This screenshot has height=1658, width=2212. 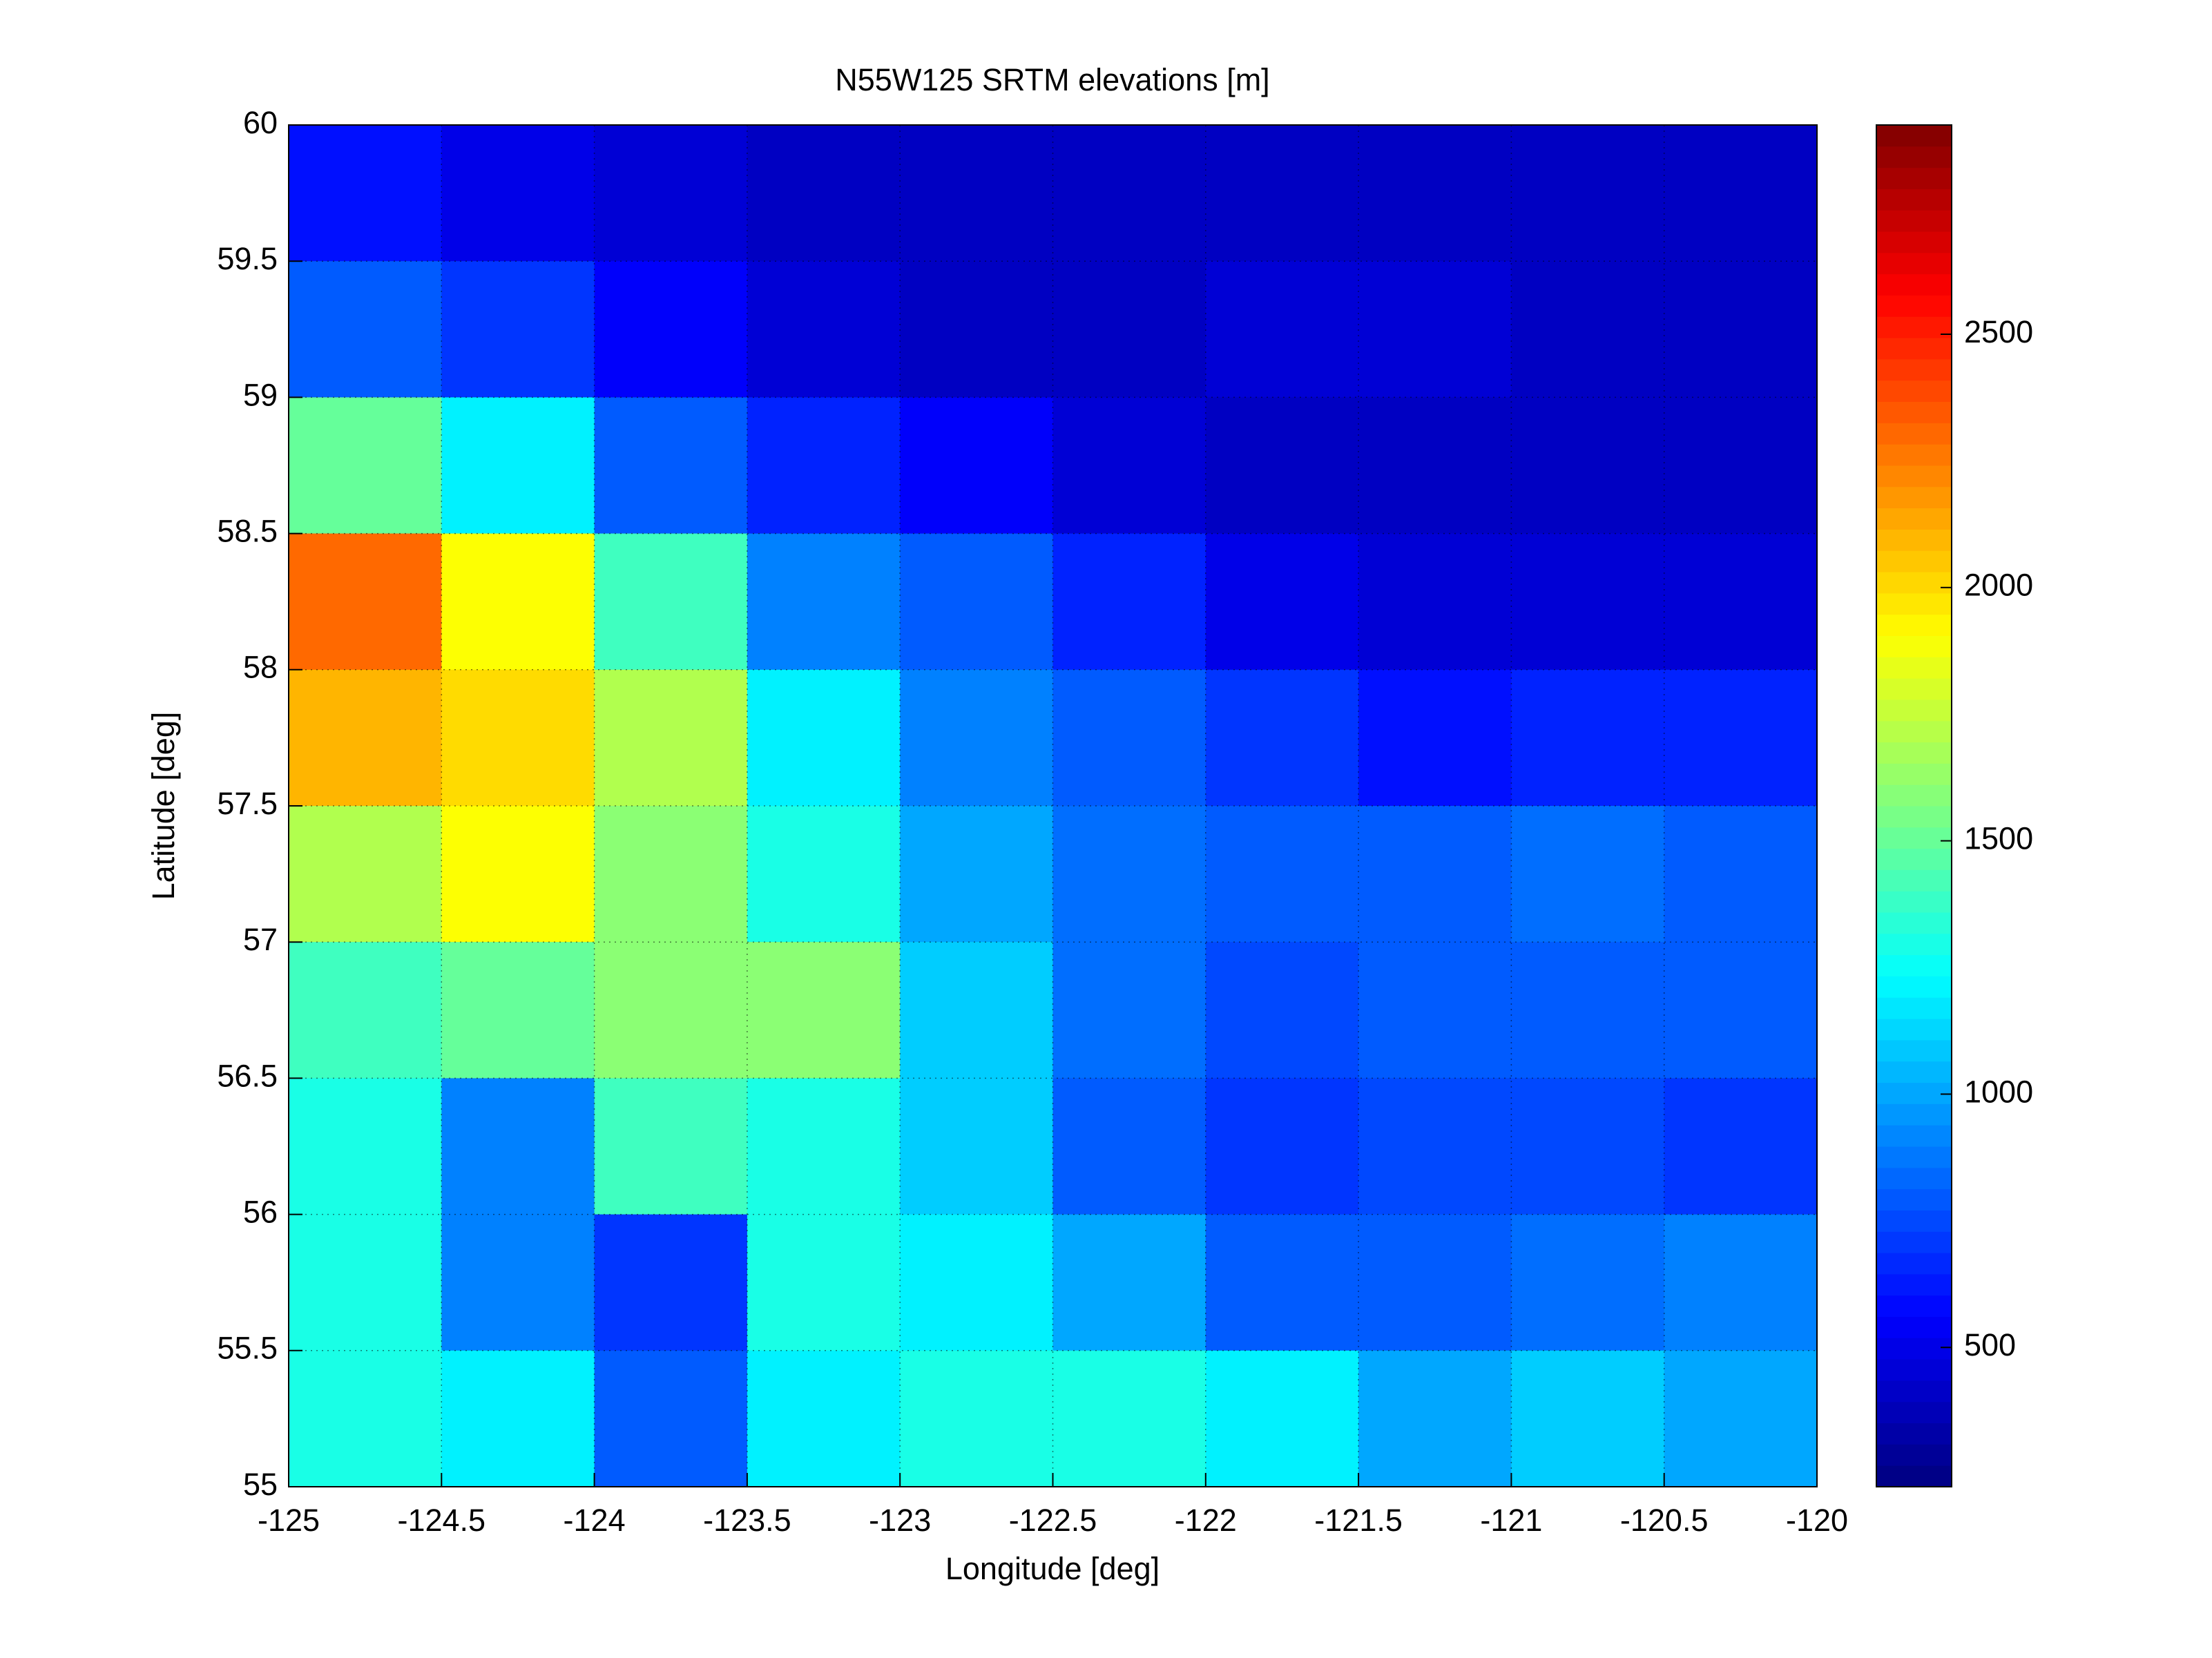 I want to click on colorbar-tick-label: 2000, so click(x=1999, y=585).